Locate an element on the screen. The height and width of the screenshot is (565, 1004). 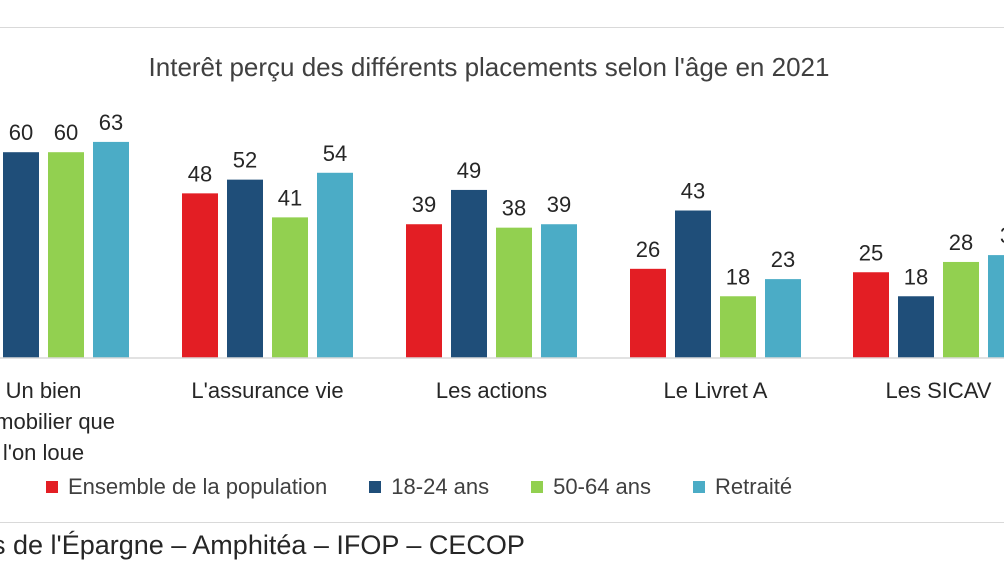
legend-item-4: Retraité is located at coordinates (742, 487).